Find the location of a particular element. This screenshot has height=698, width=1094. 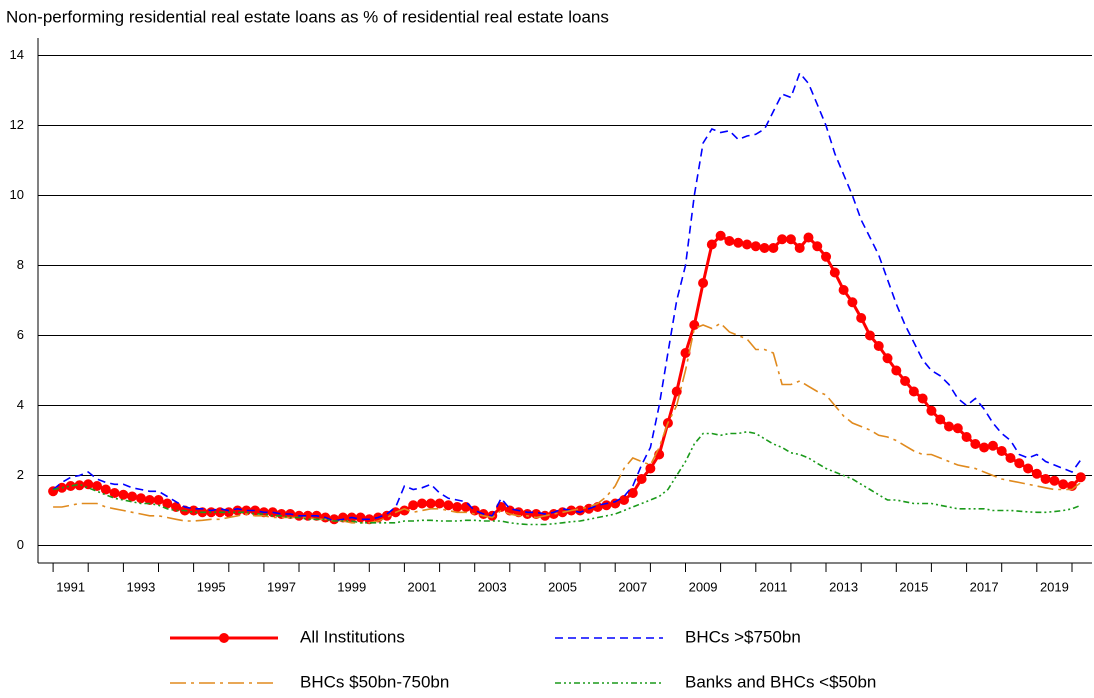

x-tick-label: 2001 is located at coordinates (422, 586).